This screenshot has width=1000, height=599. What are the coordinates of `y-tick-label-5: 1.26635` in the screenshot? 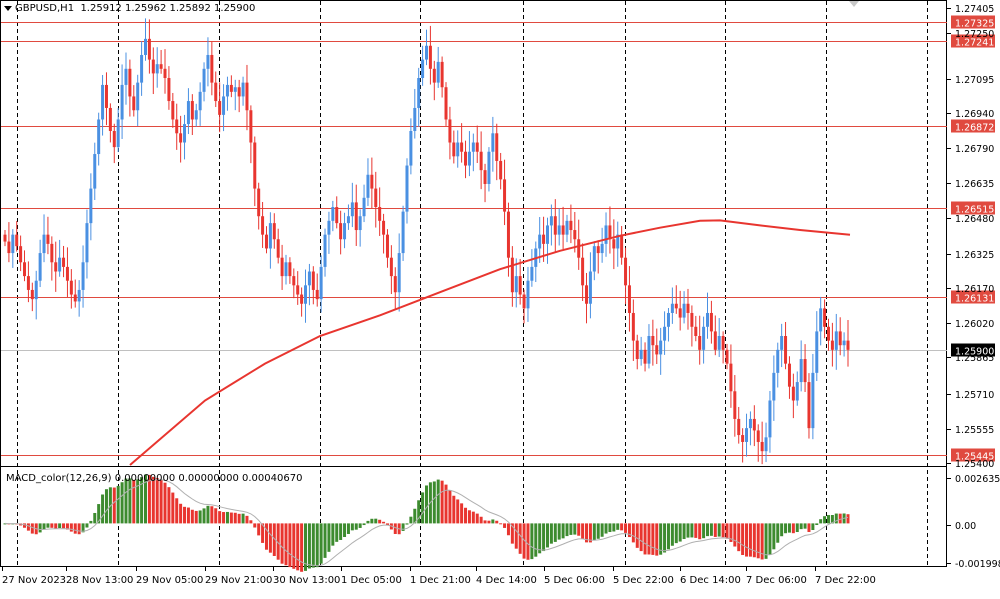 It's located at (974, 184).